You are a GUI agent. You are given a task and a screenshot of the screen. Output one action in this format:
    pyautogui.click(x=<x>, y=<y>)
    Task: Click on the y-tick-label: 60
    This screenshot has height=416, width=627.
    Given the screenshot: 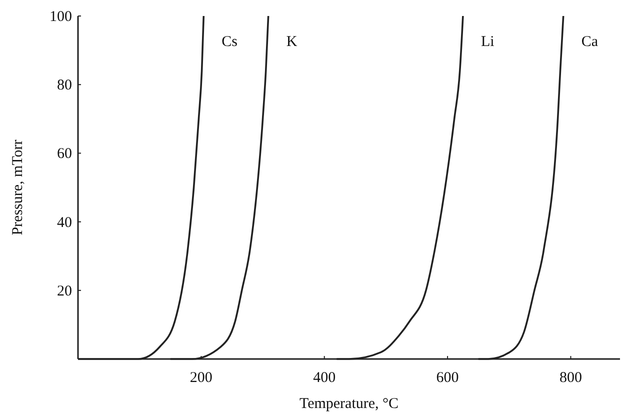 What is the action you would take?
    pyautogui.click(x=64, y=154)
    